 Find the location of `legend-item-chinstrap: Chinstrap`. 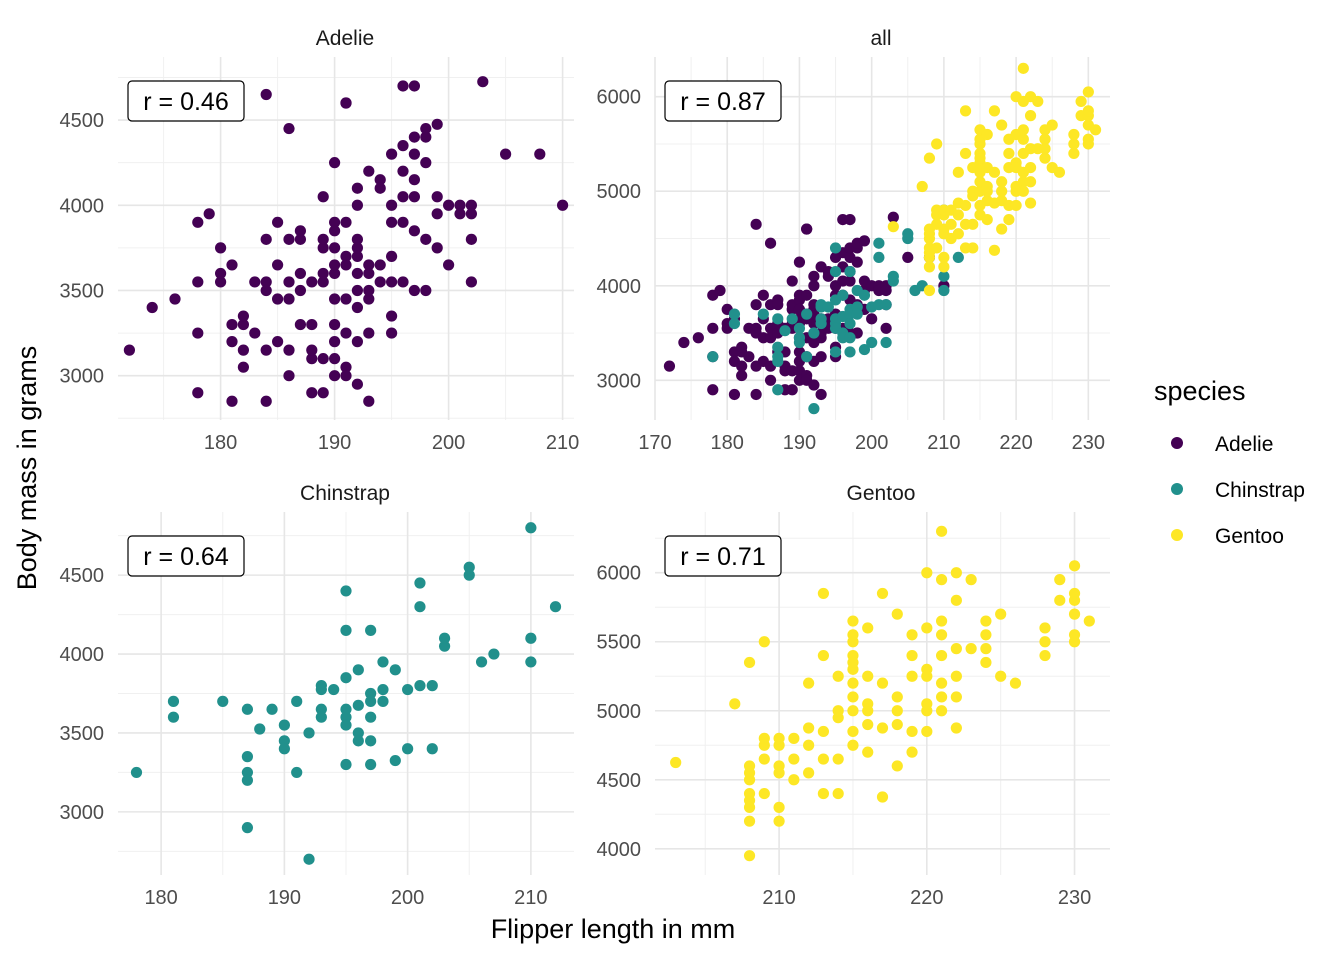

legend-item-chinstrap: Chinstrap is located at coordinates (1238, 490).